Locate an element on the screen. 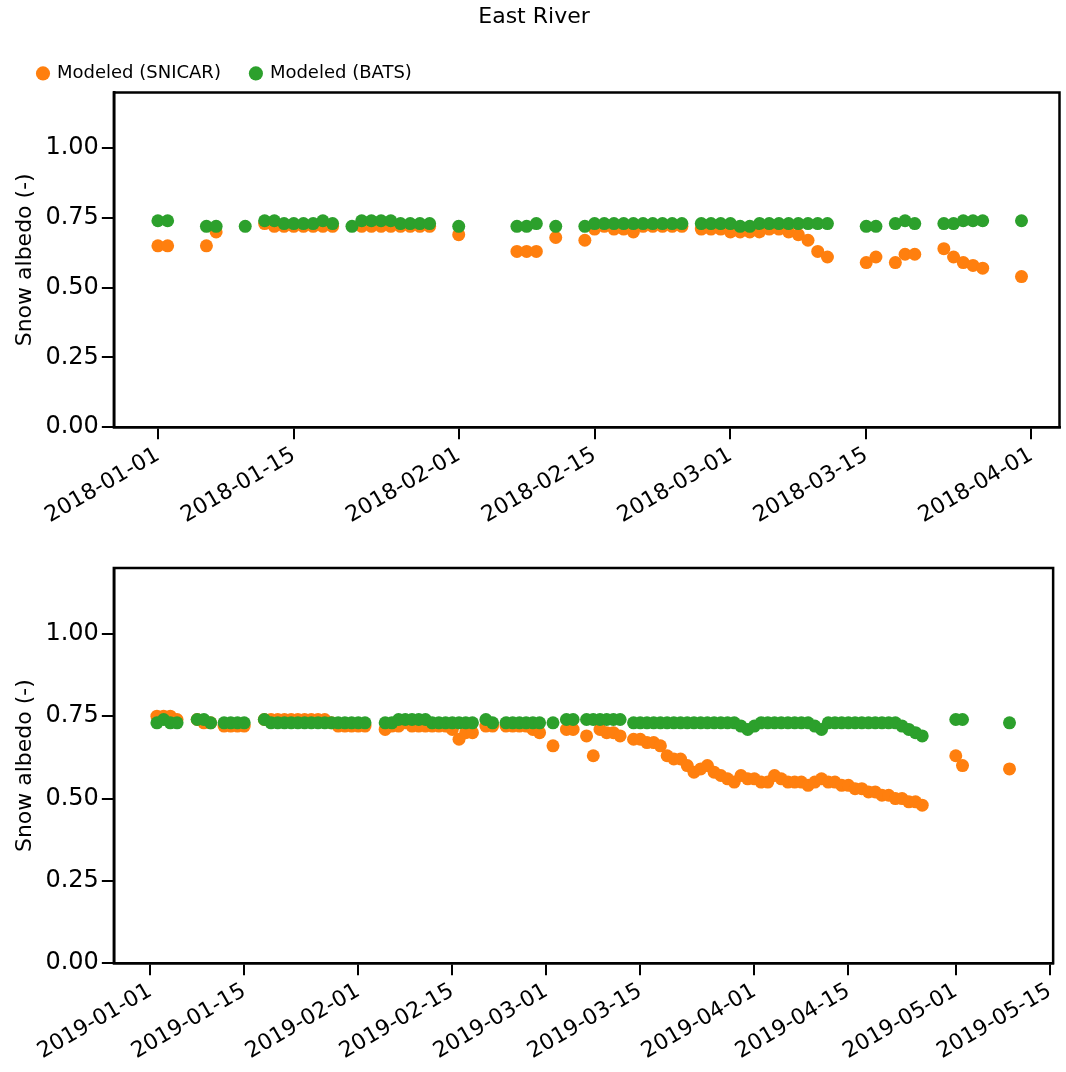 This screenshot has width=1066, height=1072. chart-title: East River is located at coordinates (534, 15).